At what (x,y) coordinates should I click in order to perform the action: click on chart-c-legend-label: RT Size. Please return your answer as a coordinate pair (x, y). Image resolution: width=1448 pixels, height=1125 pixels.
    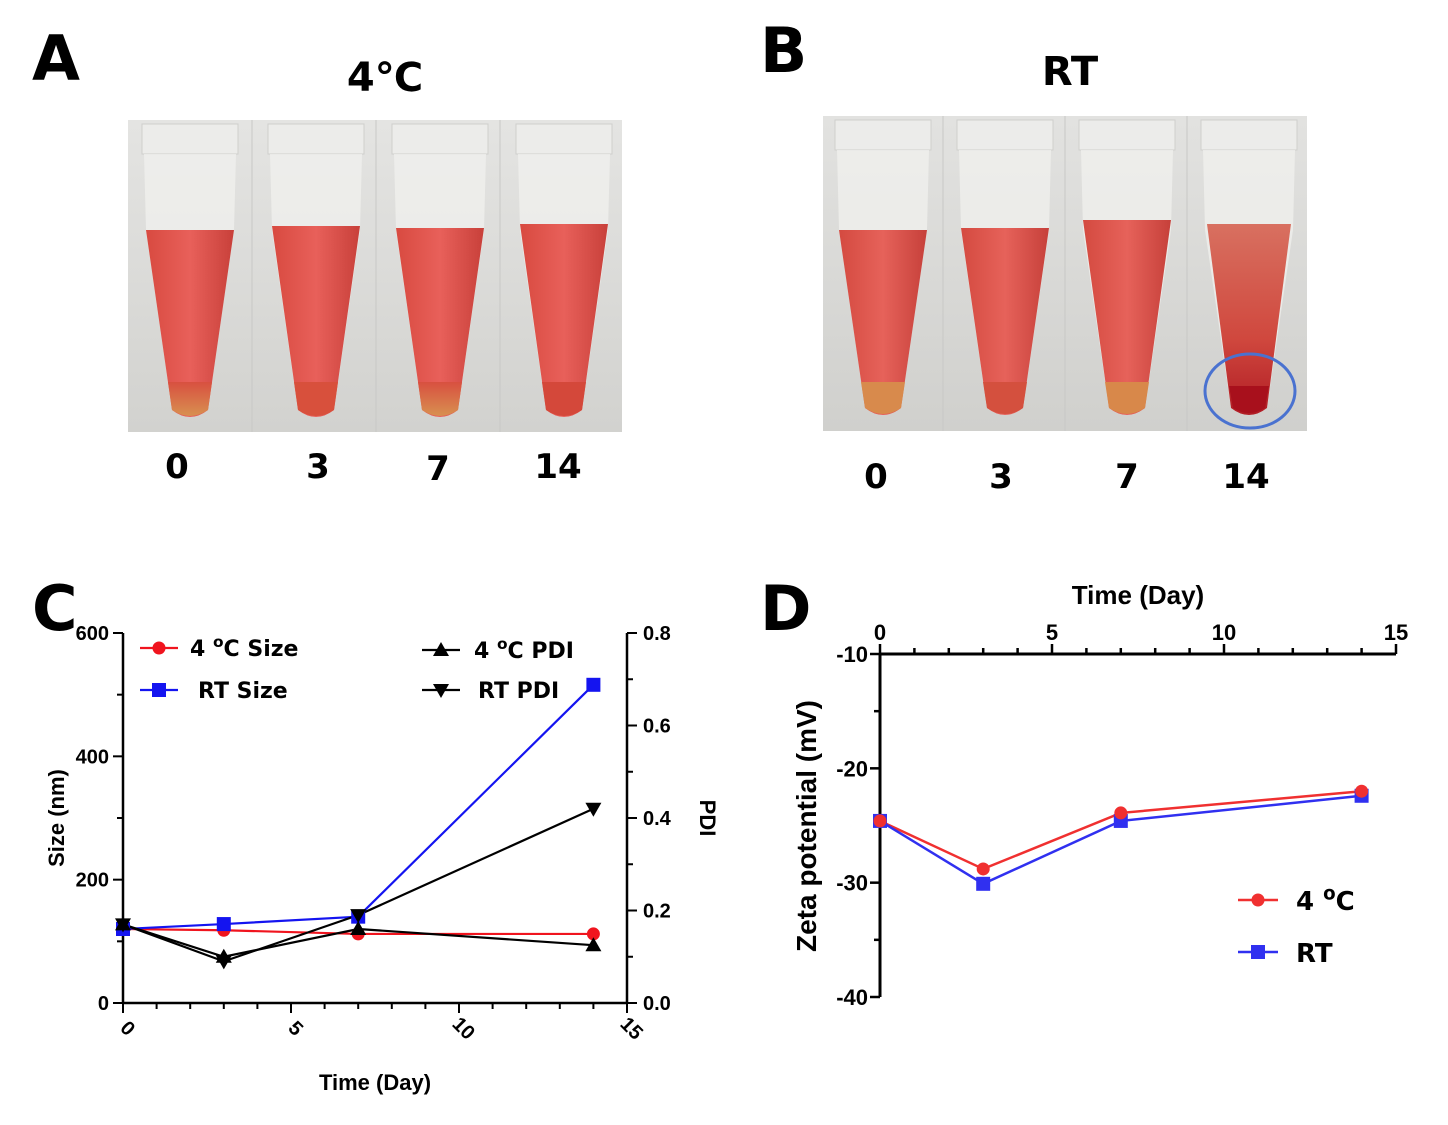
    Looking at the image, I should click on (243, 691).